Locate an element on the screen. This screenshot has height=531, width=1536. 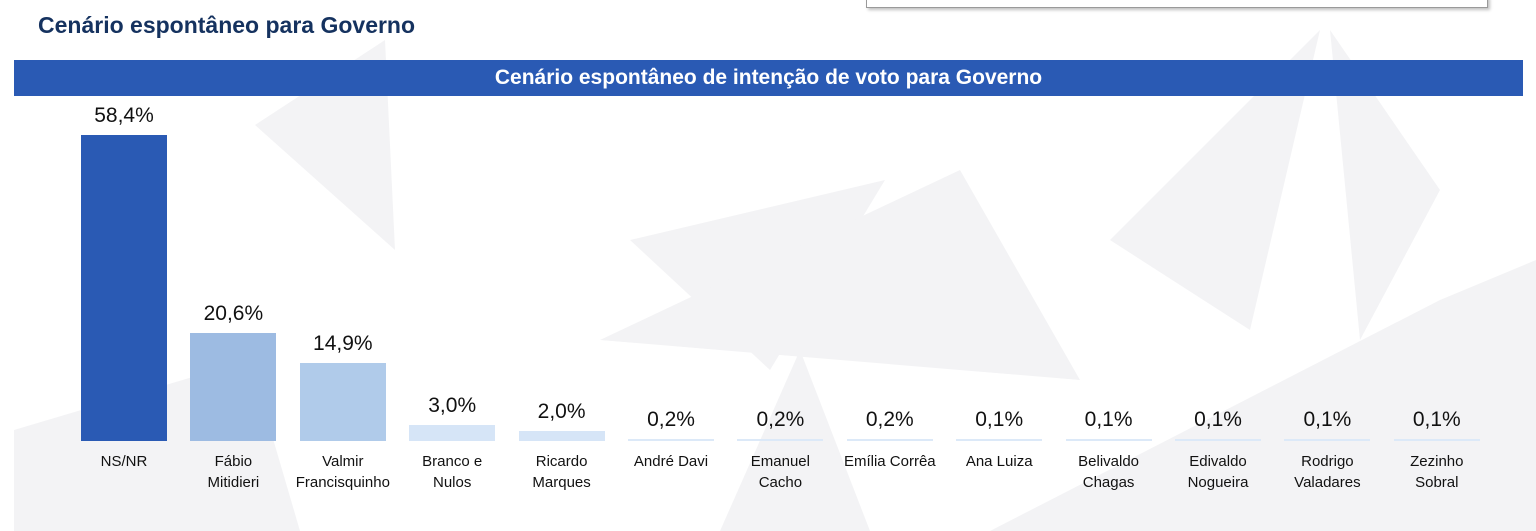
data-label: 20,6% is located at coordinates (233, 314).